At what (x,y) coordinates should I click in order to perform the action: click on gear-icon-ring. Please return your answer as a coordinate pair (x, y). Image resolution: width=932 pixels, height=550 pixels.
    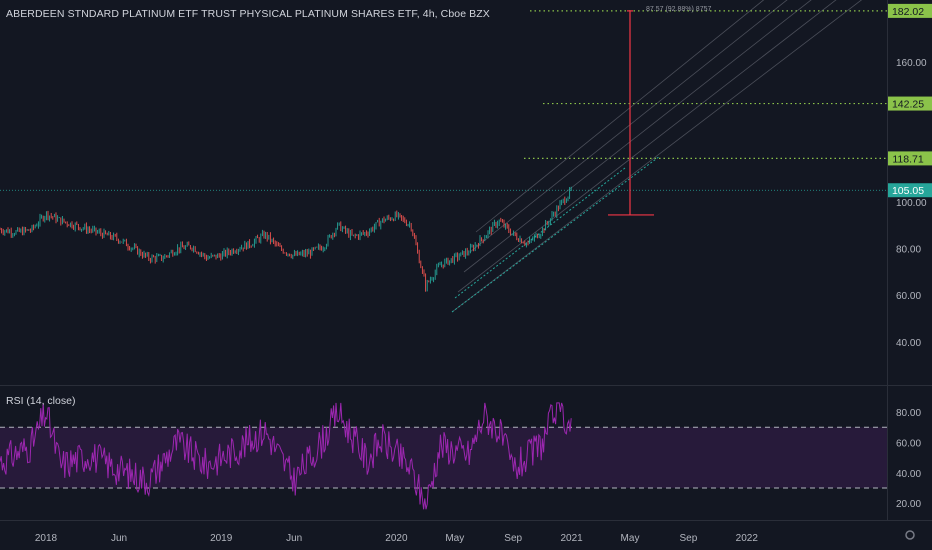
    Looking at the image, I should click on (910, 535).